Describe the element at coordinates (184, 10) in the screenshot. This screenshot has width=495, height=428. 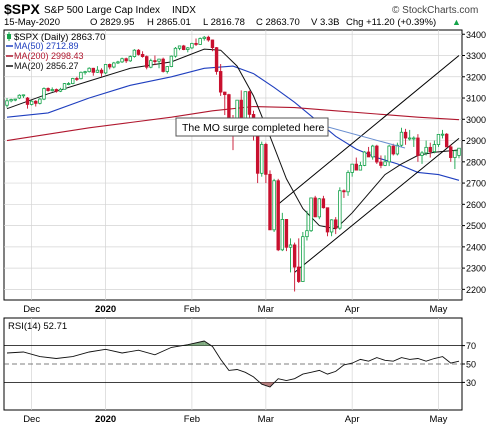
I see `chart-exchange: INDX` at that location.